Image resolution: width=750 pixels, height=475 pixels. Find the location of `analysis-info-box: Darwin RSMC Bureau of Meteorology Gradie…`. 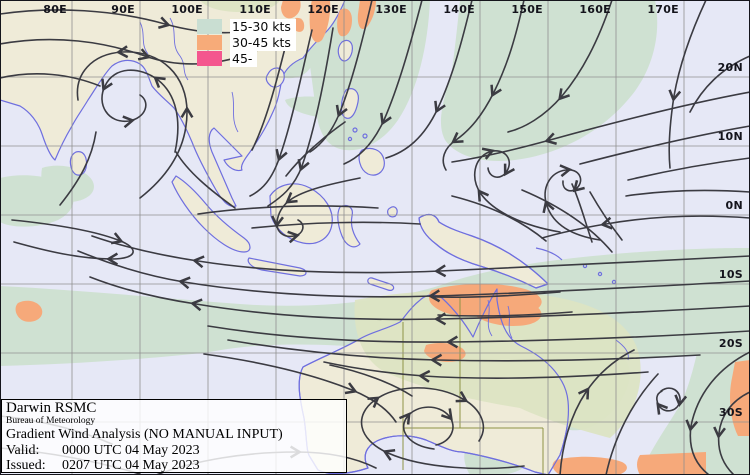

analysis-info-box: Darwin RSMC Bureau of Meteorology Gradie… is located at coordinates (174, 436).